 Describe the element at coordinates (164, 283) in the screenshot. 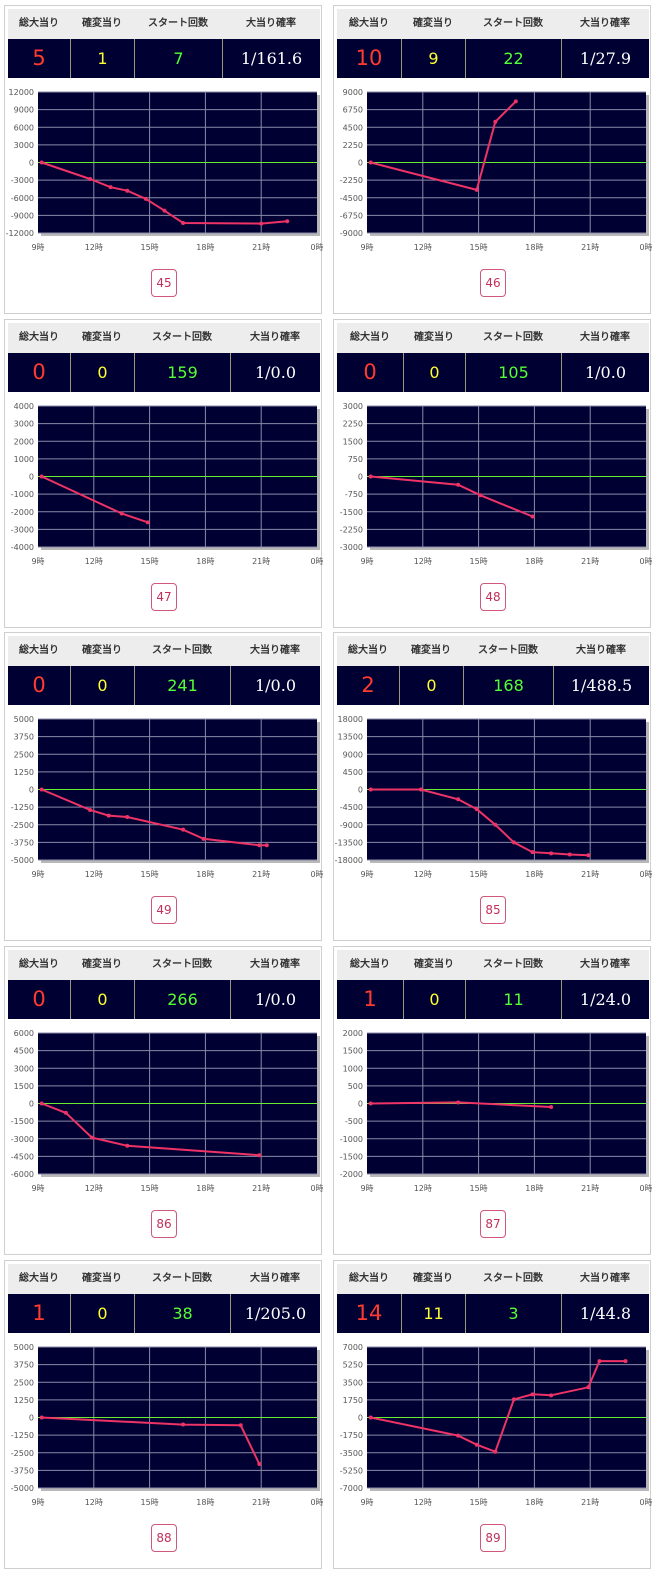

I see `machine-number-link: 45` at that location.